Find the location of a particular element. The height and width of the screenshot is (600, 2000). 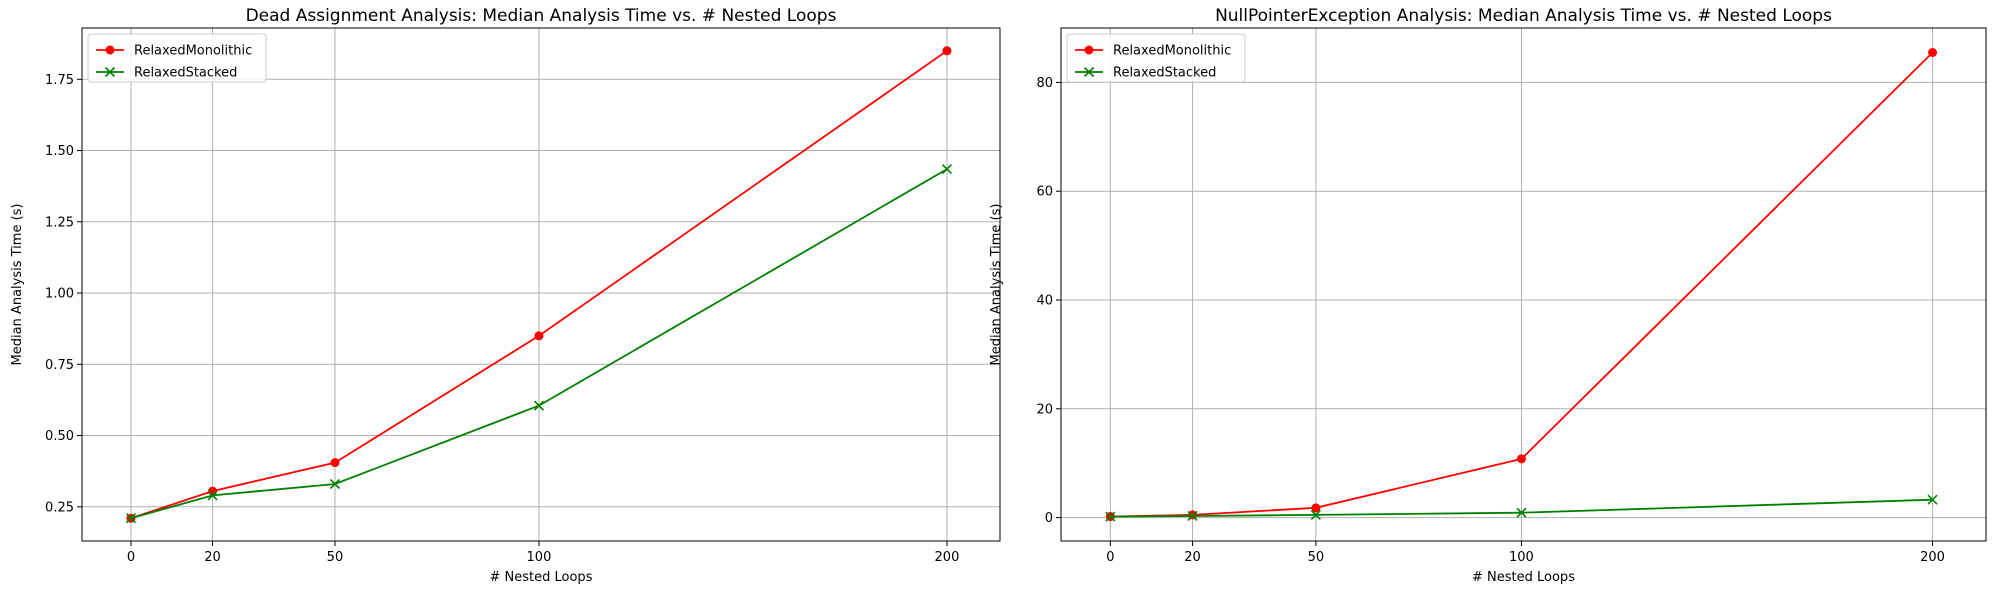

y-tick-label: 1.50 is located at coordinates (59, 151).